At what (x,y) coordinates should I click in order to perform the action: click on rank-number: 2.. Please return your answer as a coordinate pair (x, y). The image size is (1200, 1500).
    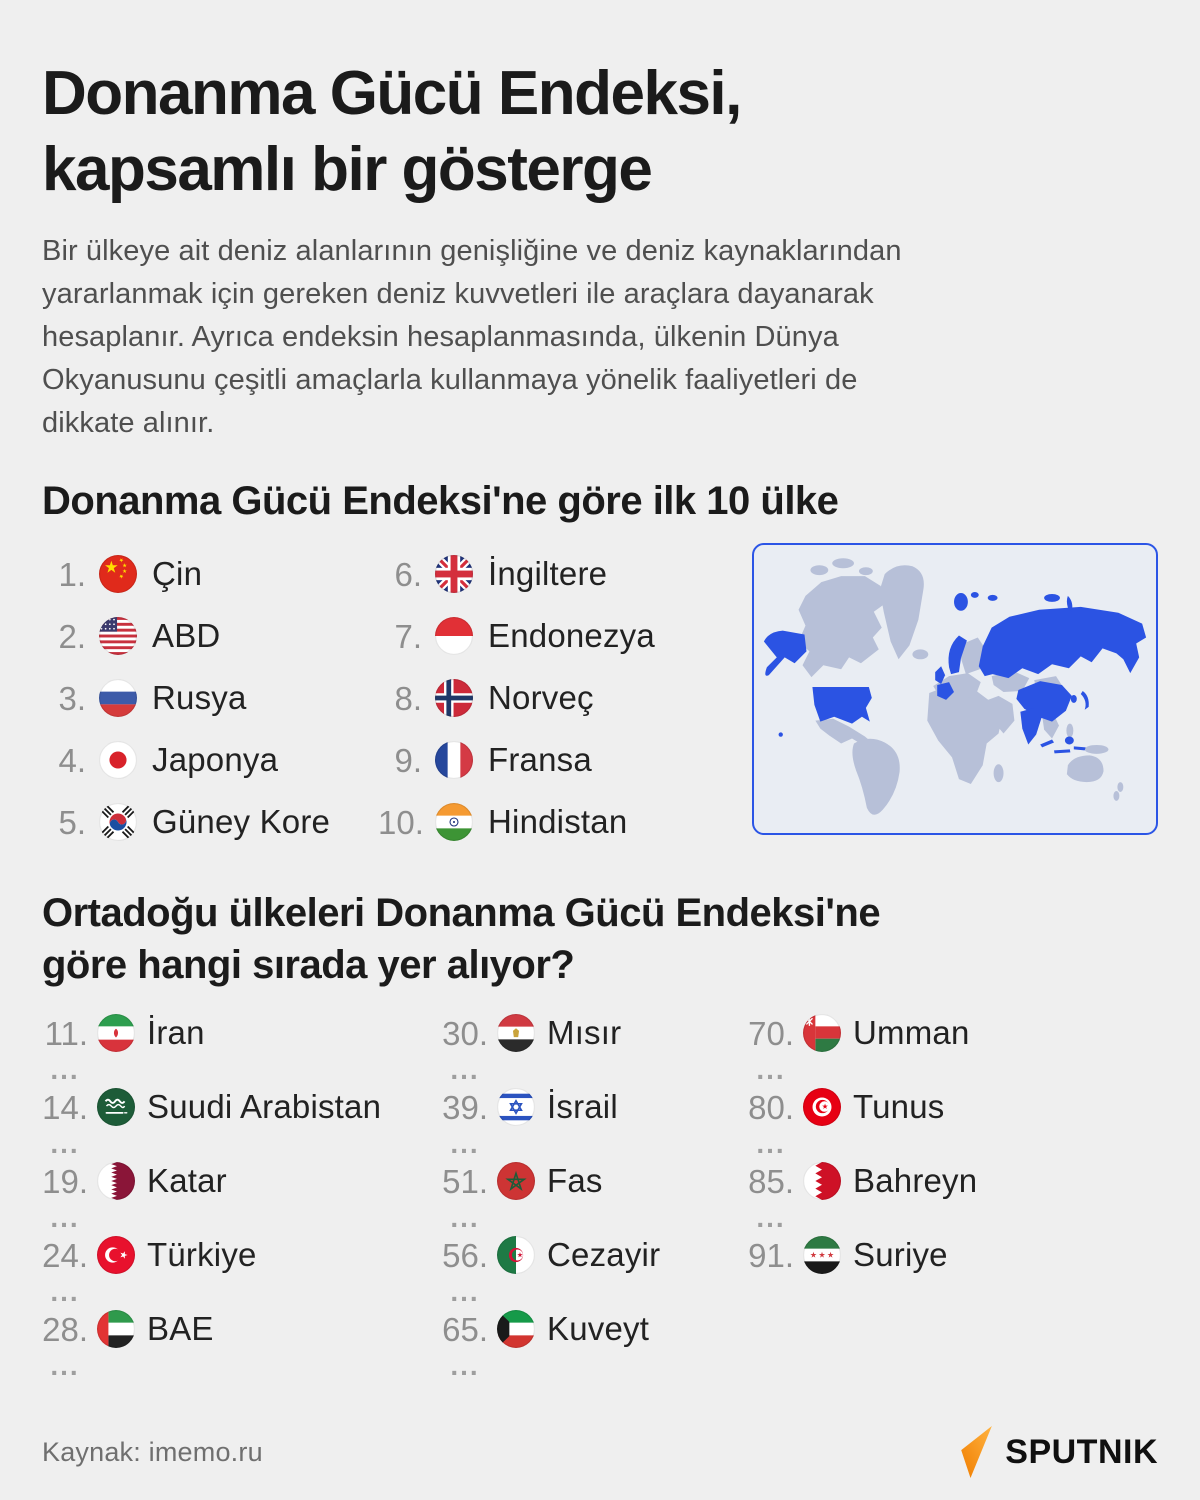
    Looking at the image, I should click on (72, 636).